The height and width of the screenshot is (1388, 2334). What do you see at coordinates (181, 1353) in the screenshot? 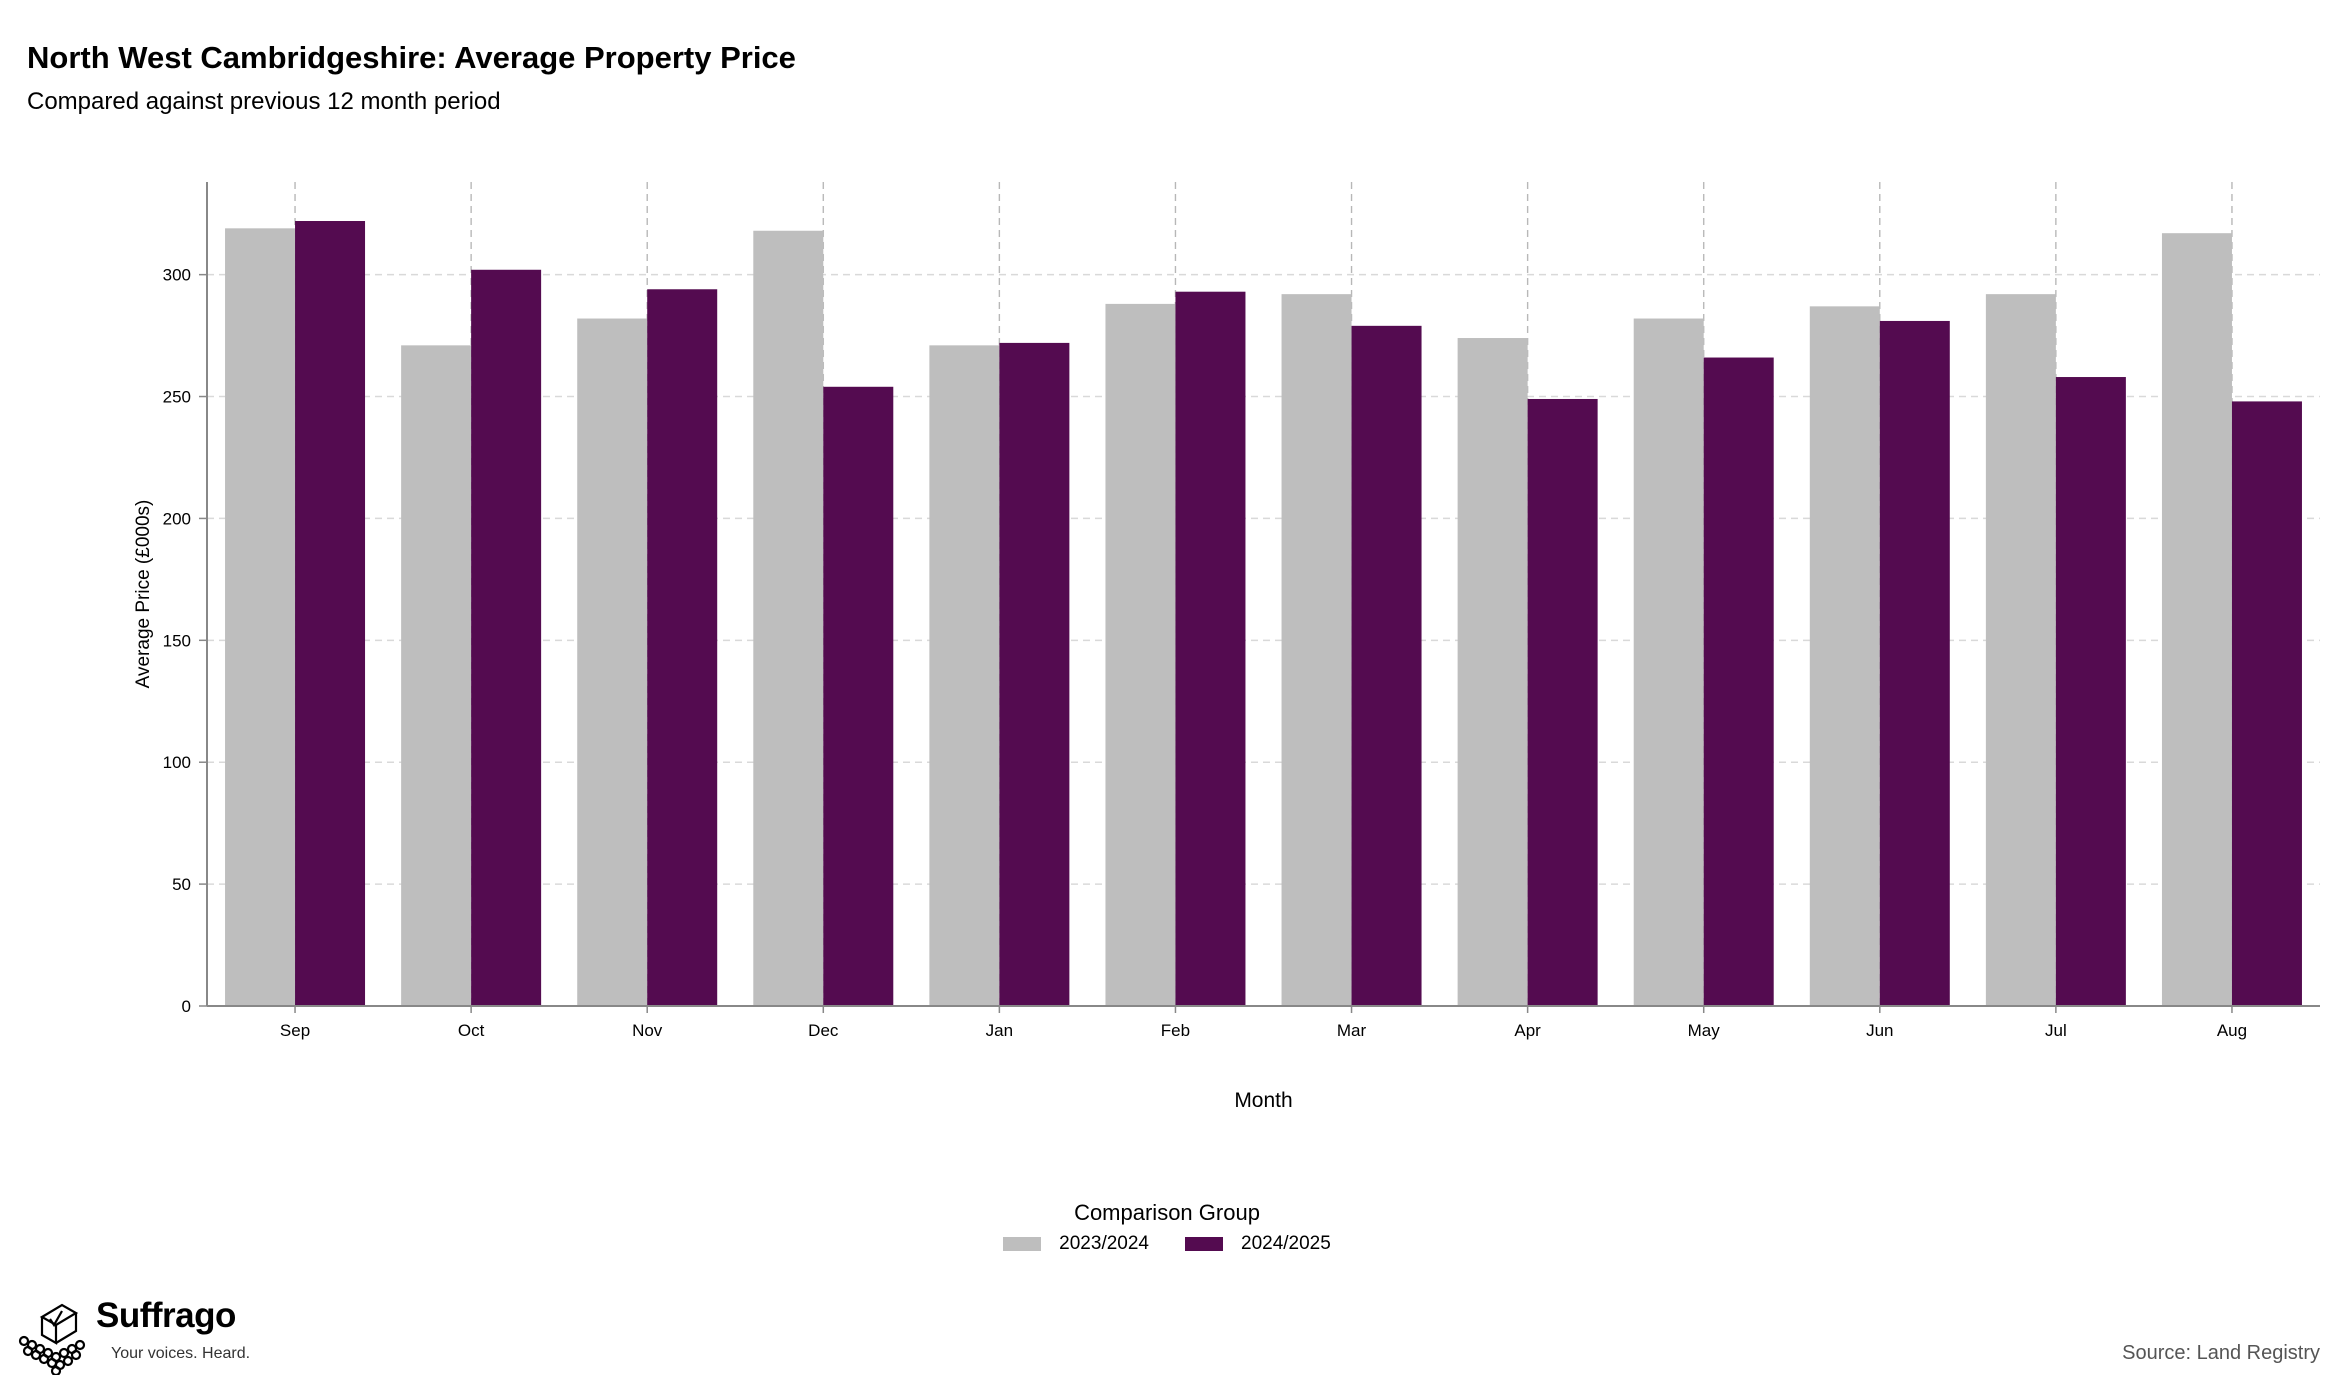
I see `brand-tagline: Your voices. Heard.` at bounding box center [181, 1353].